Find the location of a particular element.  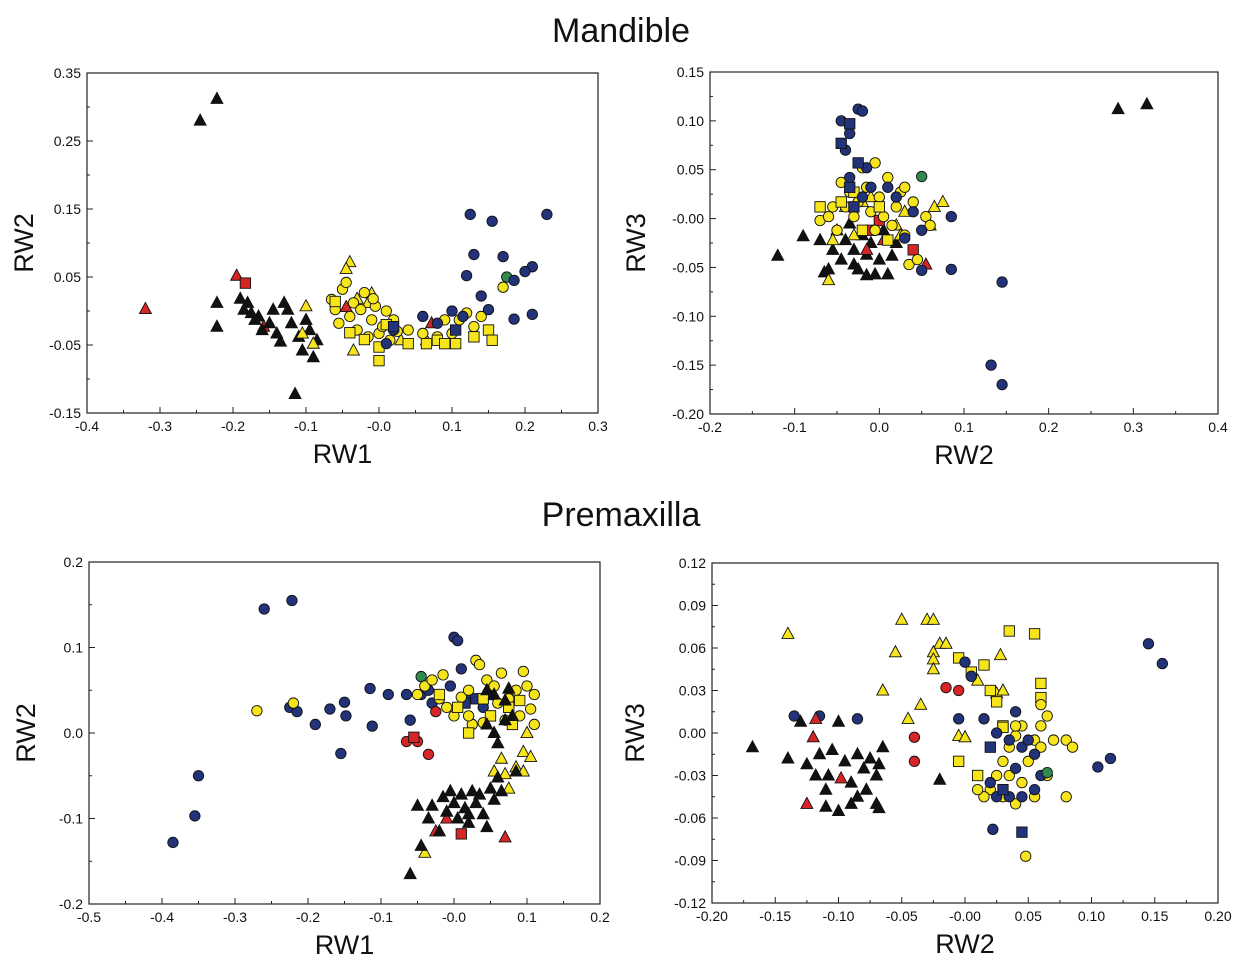

x-axis-label: RW1 is located at coordinates (343, 454).